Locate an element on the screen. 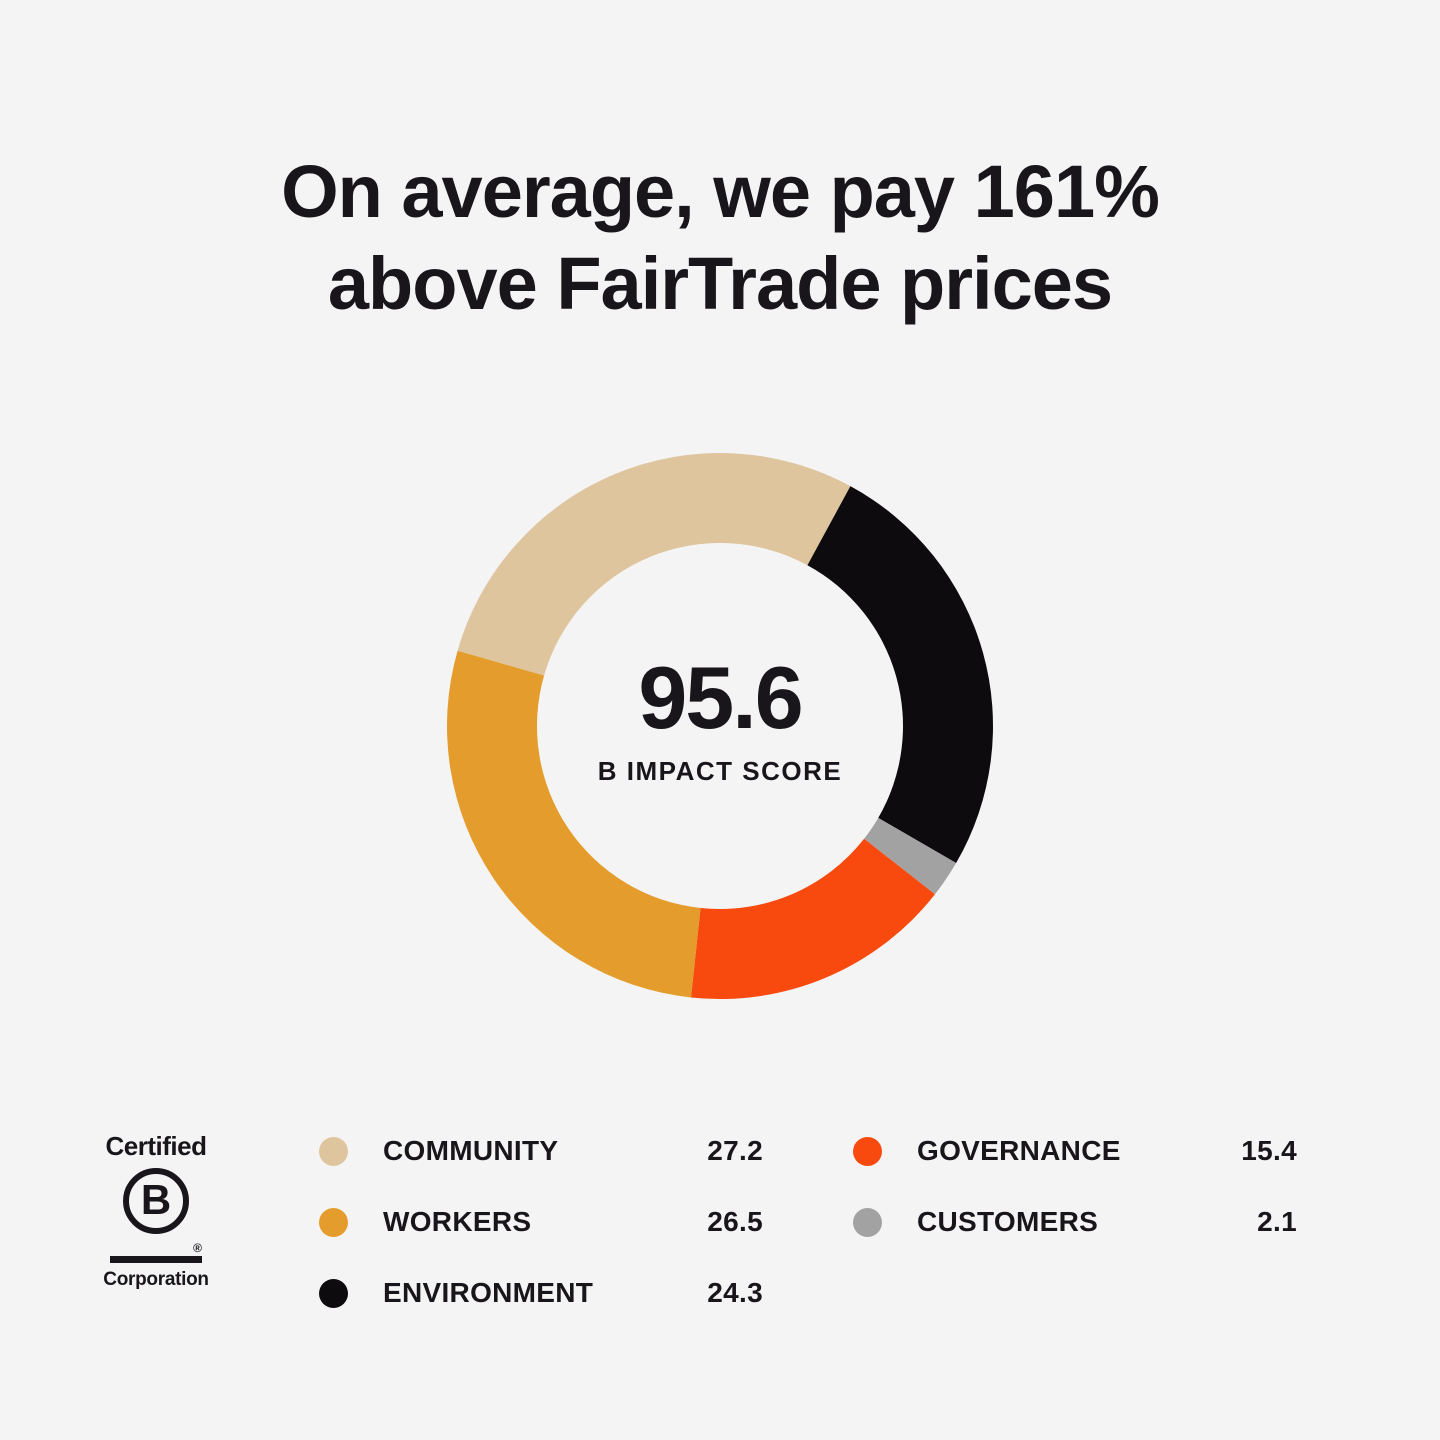 The height and width of the screenshot is (1440, 1440). donut-svg is located at coordinates (720, 726).